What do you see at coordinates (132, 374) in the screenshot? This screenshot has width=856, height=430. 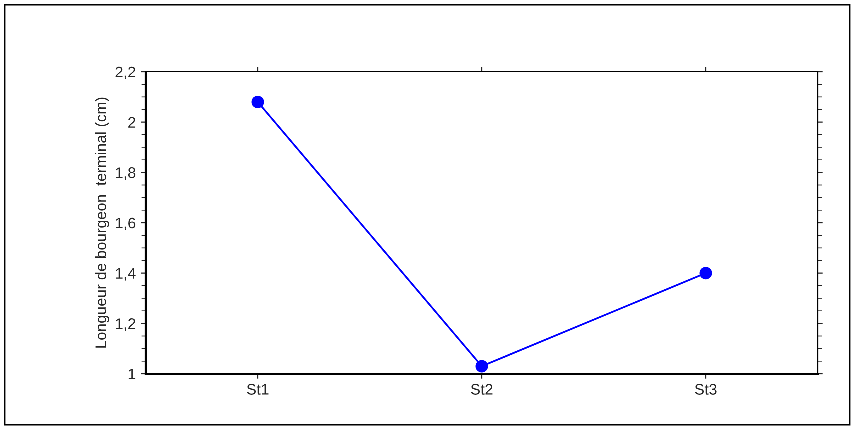 I see `y-tick-label: 1` at bounding box center [132, 374].